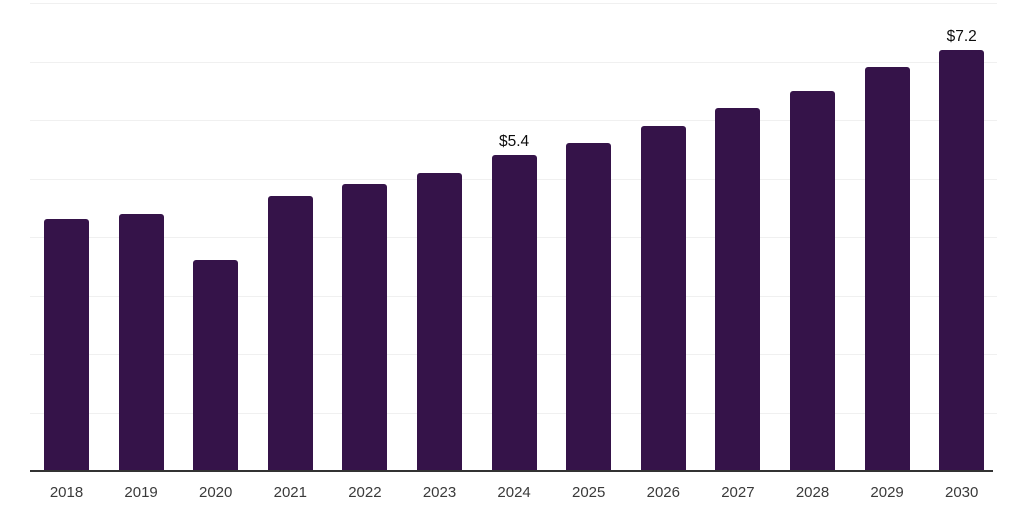  Describe the element at coordinates (514, 142) in the screenshot. I see `bar-value-label: $5.4` at that location.